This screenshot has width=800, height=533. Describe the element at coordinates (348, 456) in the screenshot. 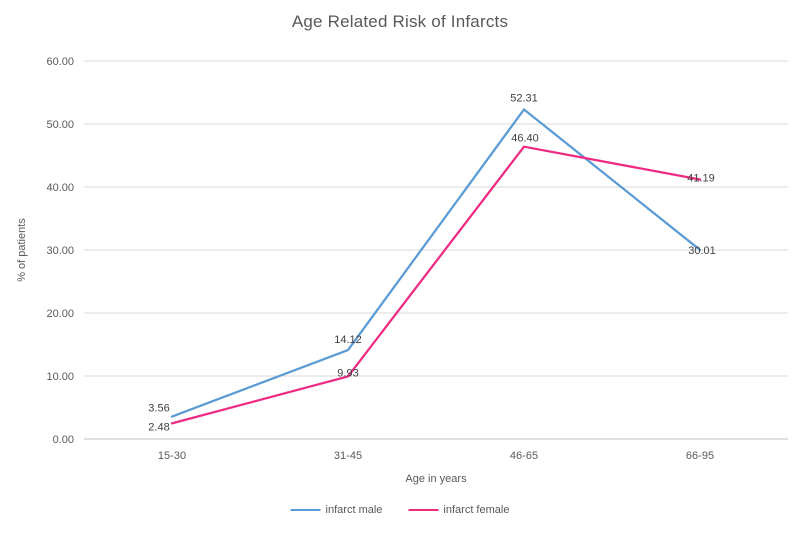

I see `x-axis-tick-label: 31-45` at that location.